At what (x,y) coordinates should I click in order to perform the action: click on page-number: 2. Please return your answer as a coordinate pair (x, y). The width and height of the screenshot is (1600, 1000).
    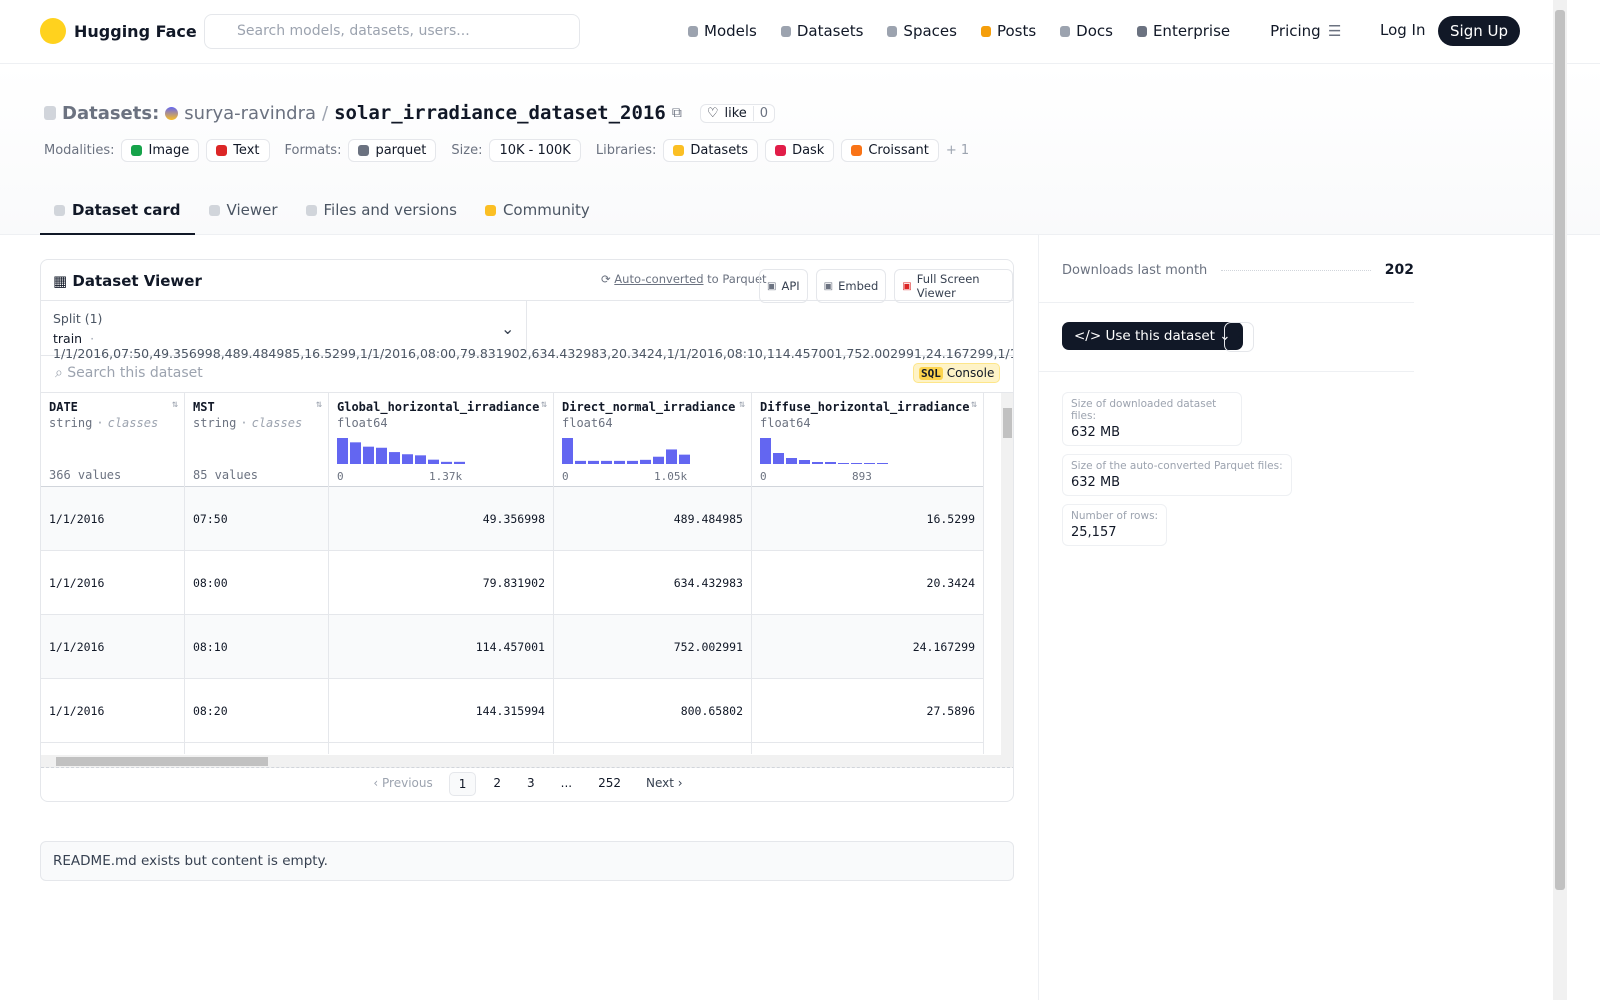
    Looking at the image, I should click on (497, 783).